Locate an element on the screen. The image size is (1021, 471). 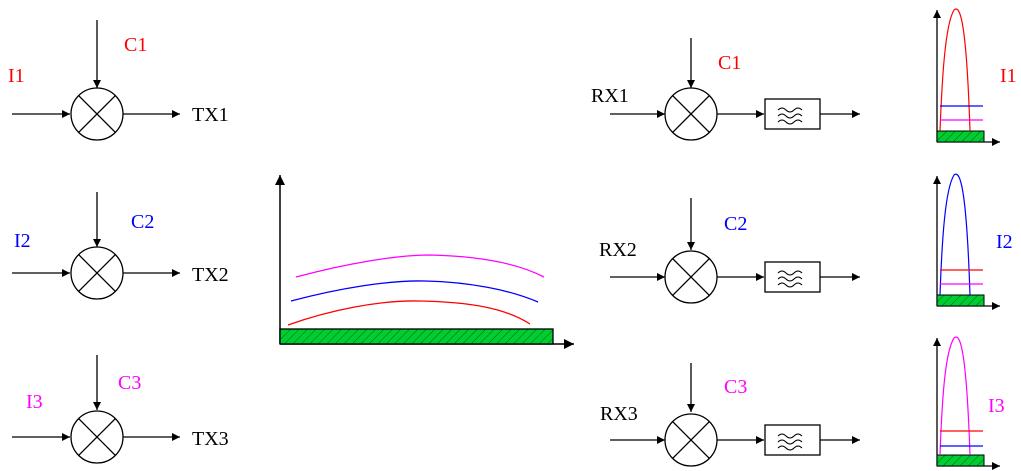
recovered-signal-label: I3 is located at coordinates (996, 406).